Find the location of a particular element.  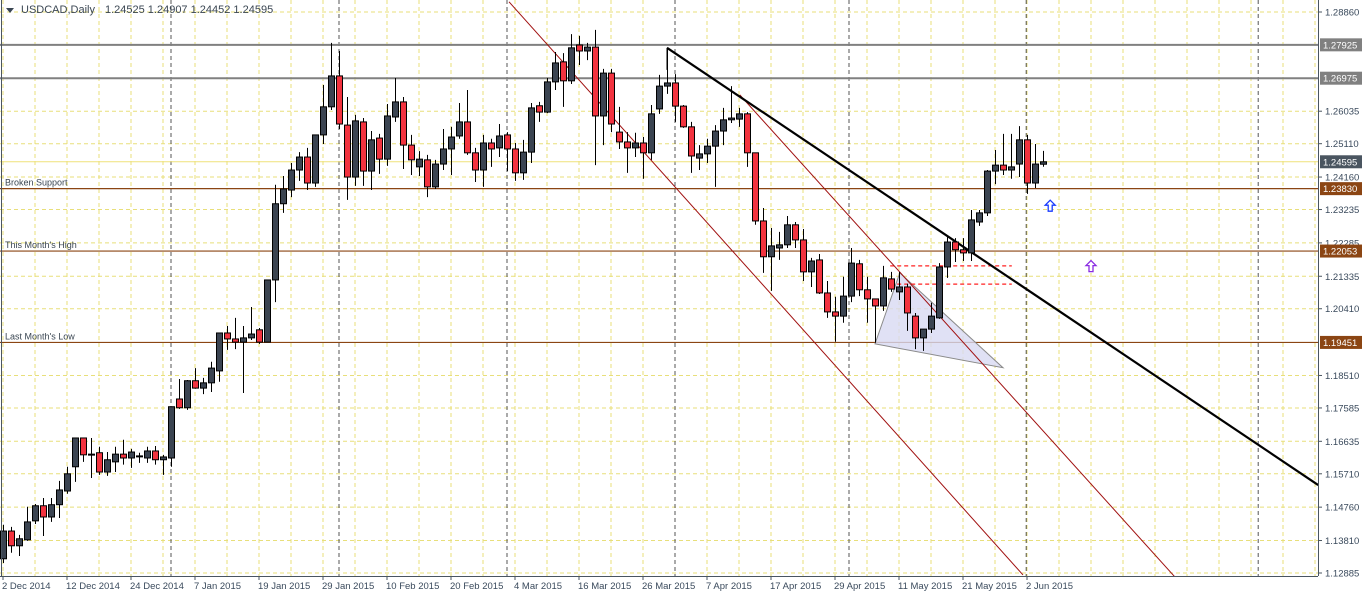

price-tick-label: 1.23235 is located at coordinates (1342, 210).